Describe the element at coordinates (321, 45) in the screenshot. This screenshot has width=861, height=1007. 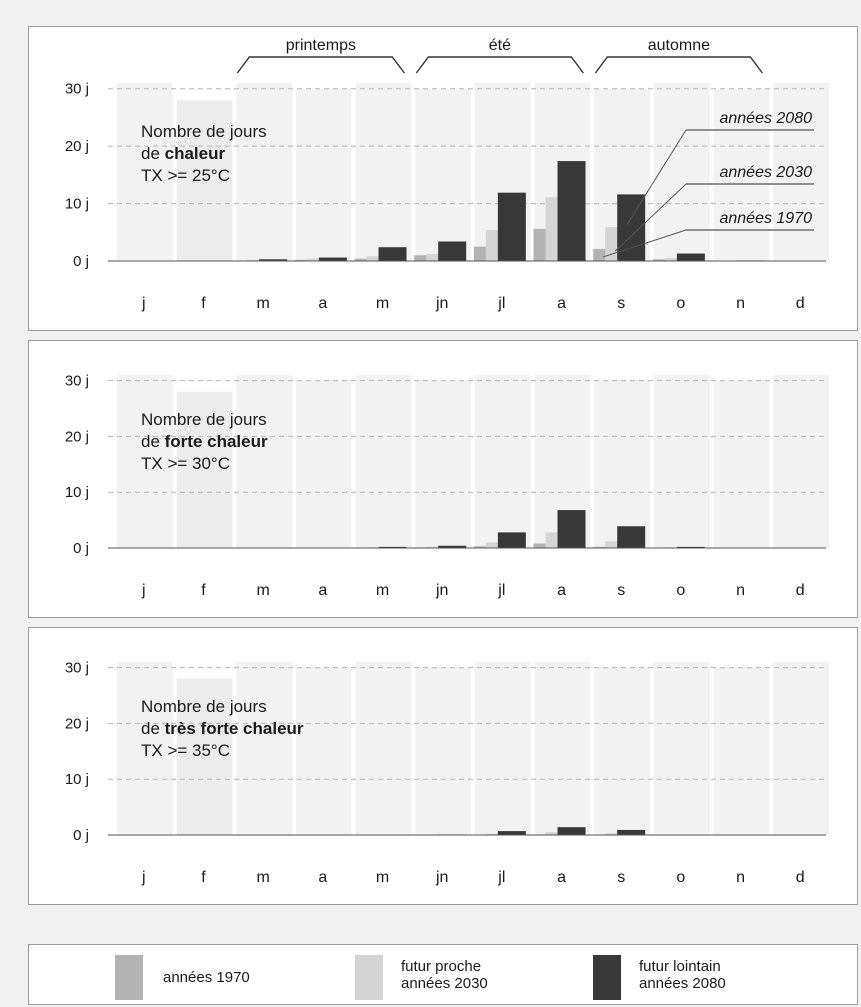
I see `season-label-0: printemps` at that location.